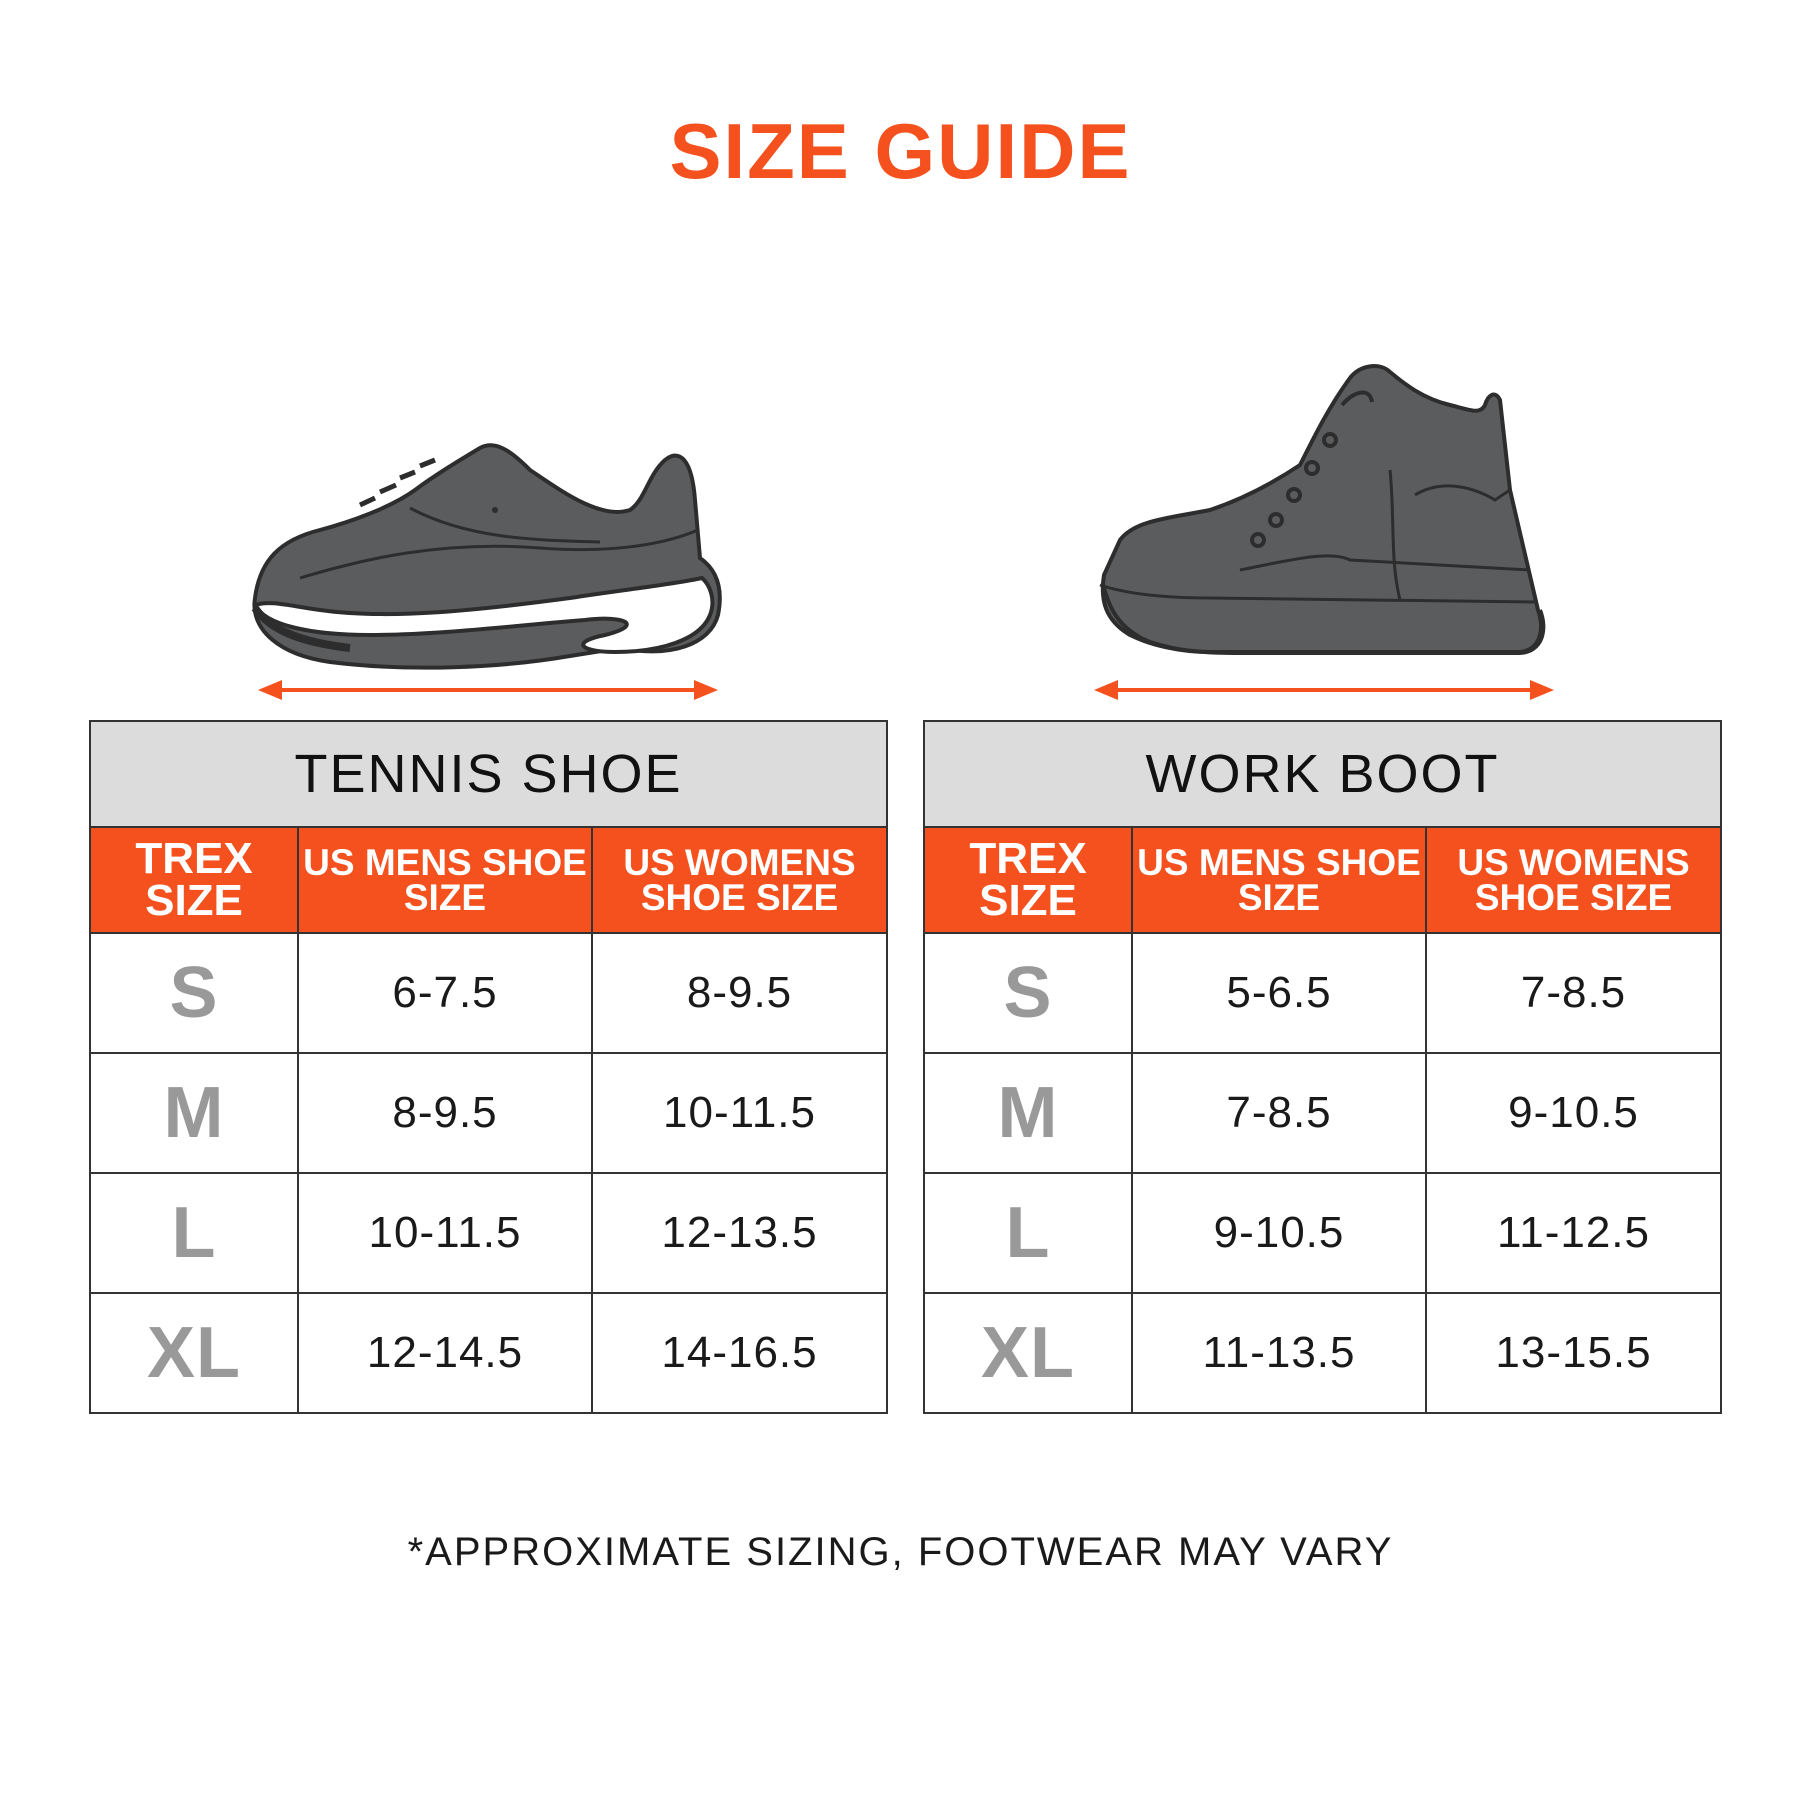 Image resolution: width=1801 pixels, height=1801 pixels. What do you see at coordinates (1279, 1353) in the screenshot?
I see `us-mens-cell: 11-13.5` at bounding box center [1279, 1353].